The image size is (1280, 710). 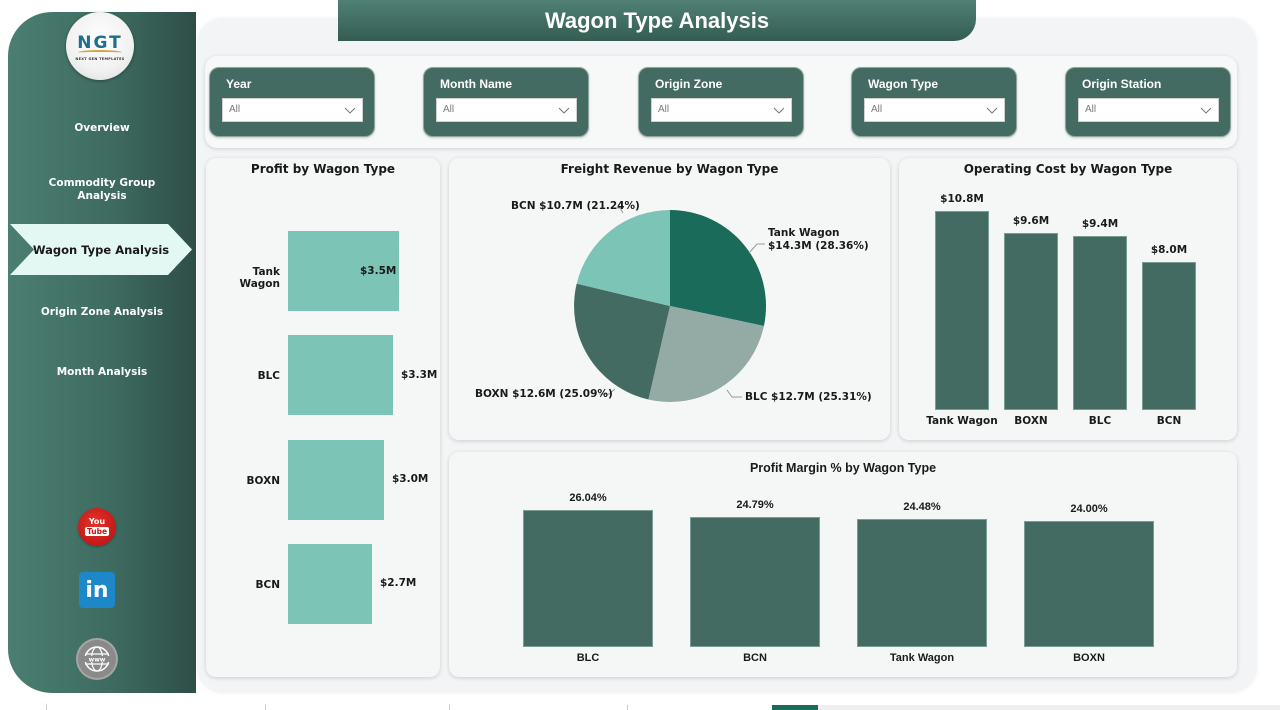 What do you see at coordinates (1148, 110) in the screenshot?
I see `origin-station-dropdown: All` at bounding box center [1148, 110].